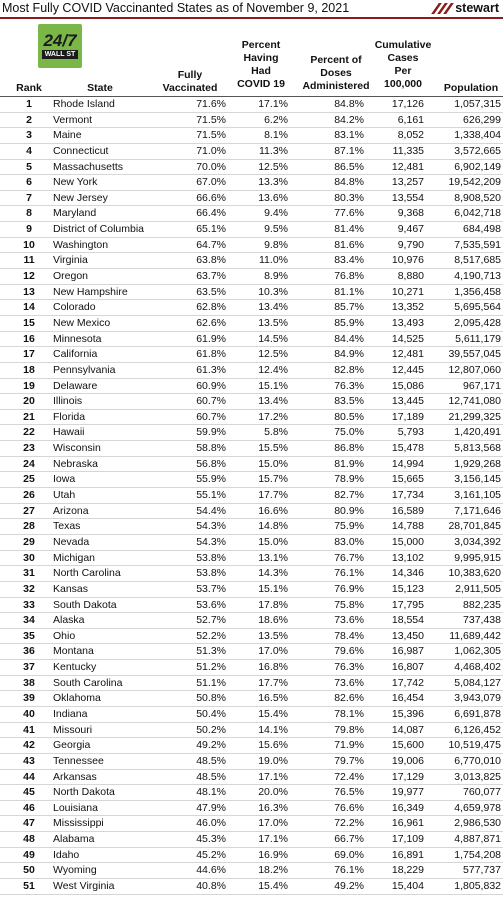 This screenshot has height=897, width=503. What do you see at coordinates (60, 46) in the screenshot?
I see `wall-st-logo: 24/7 WALL ST` at bounding box center [60, 46].